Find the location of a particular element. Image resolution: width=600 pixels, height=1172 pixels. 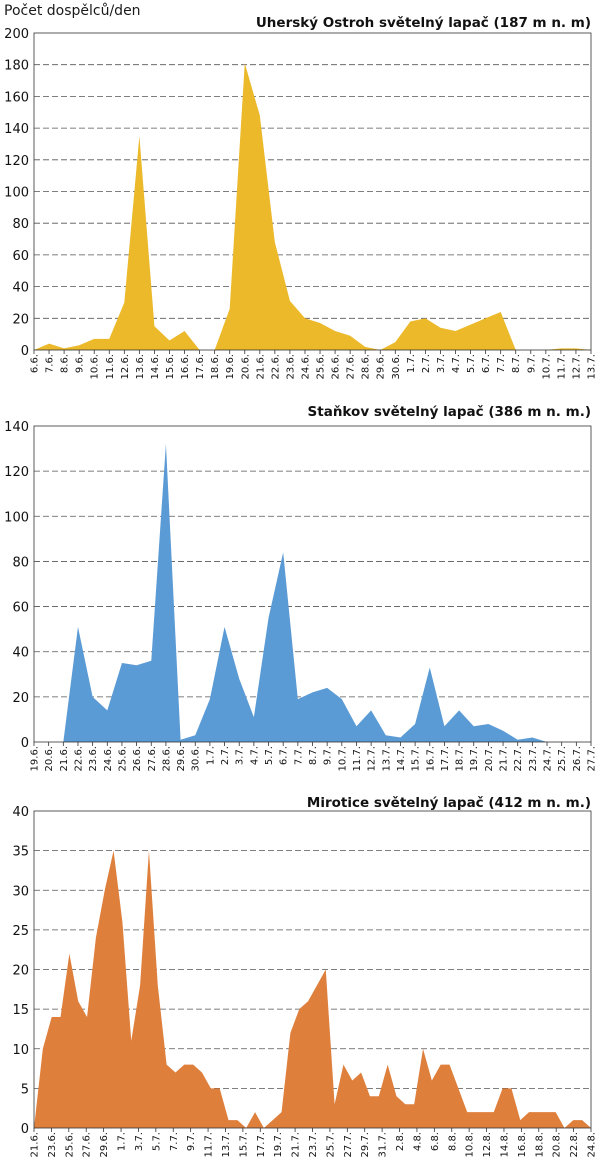

x-tick-label: 22.6. is located at coordinates (78, 758).